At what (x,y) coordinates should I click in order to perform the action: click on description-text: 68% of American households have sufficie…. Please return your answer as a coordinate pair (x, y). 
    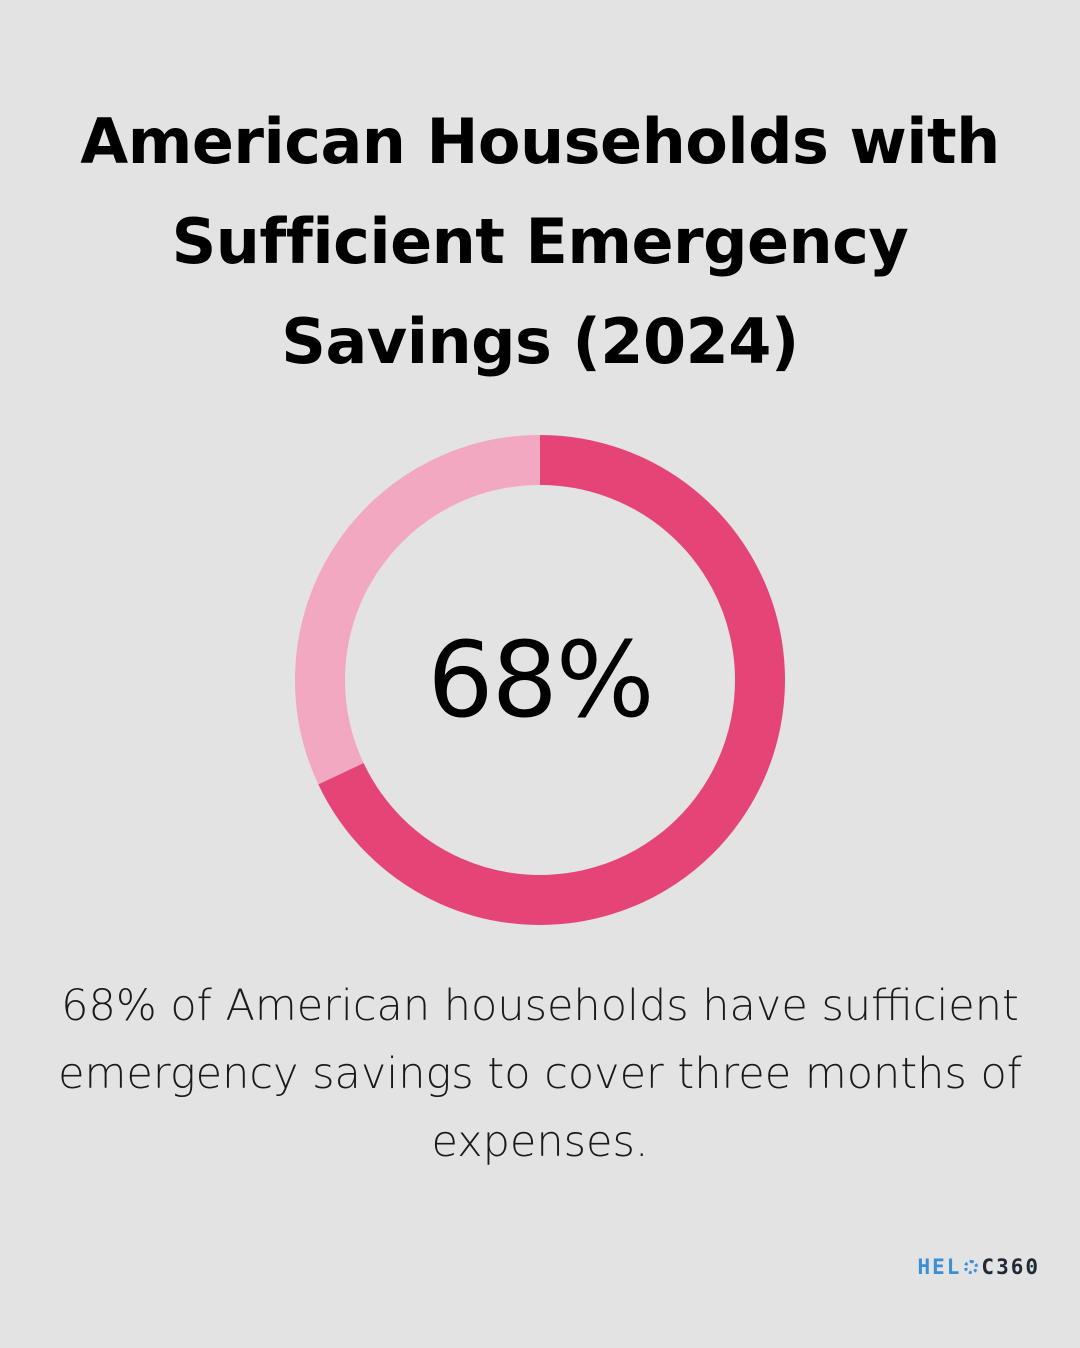
    Looking at the image, I should click on (540, 1074).